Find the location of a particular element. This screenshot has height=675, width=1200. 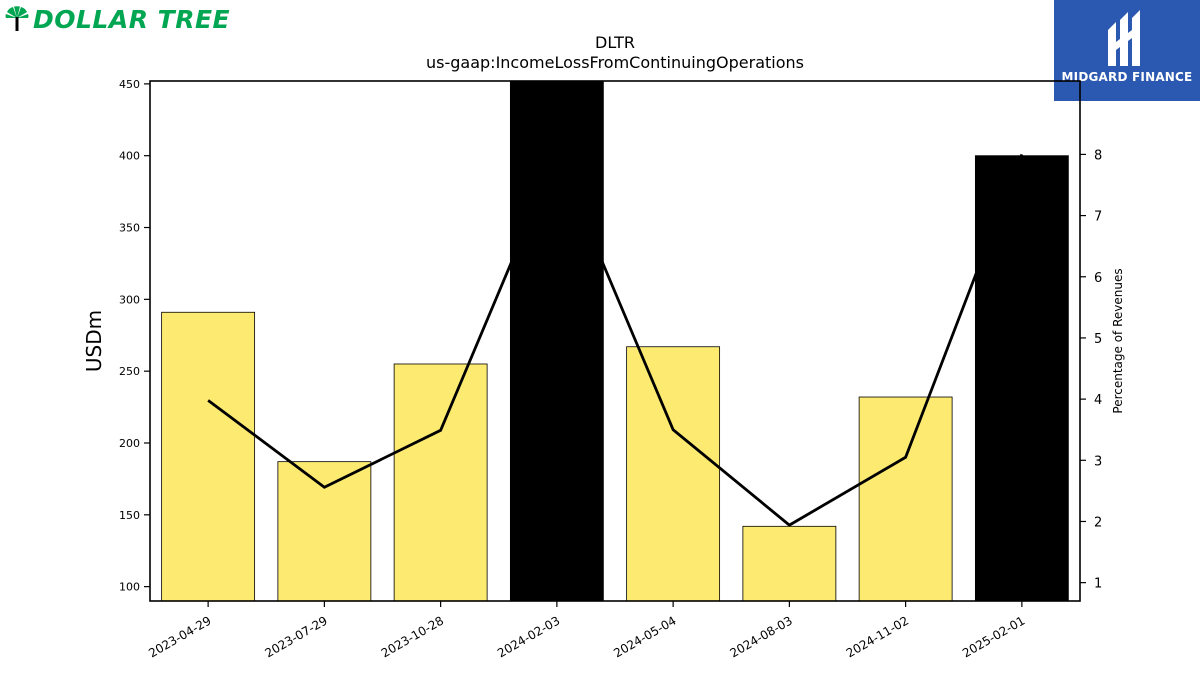

x-tick-label: 2024-11-02 is located at coordinates (877, 636).